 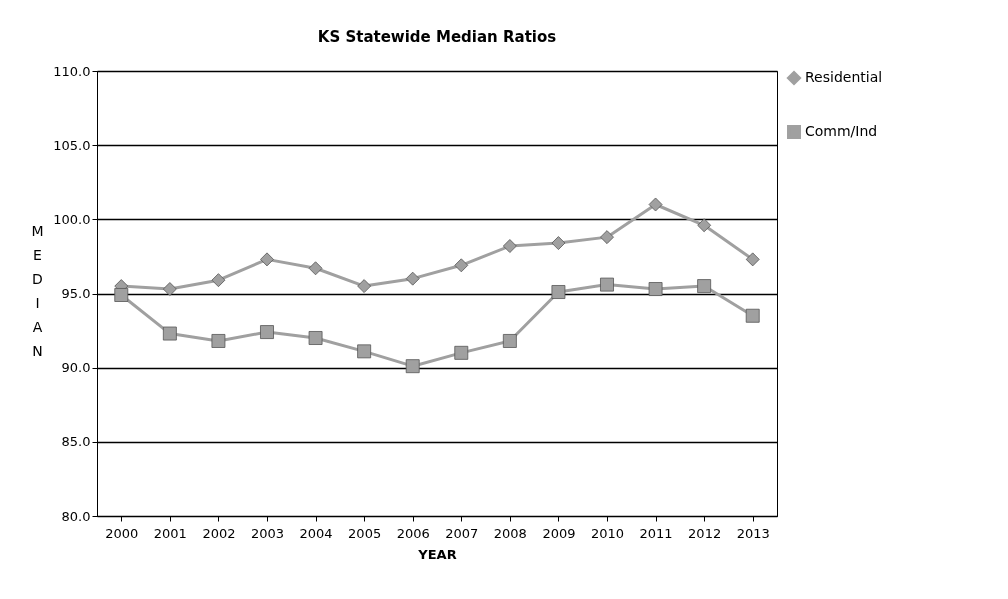 I want to click on y-tick-label: 95.0, so click(x=76, y=293).